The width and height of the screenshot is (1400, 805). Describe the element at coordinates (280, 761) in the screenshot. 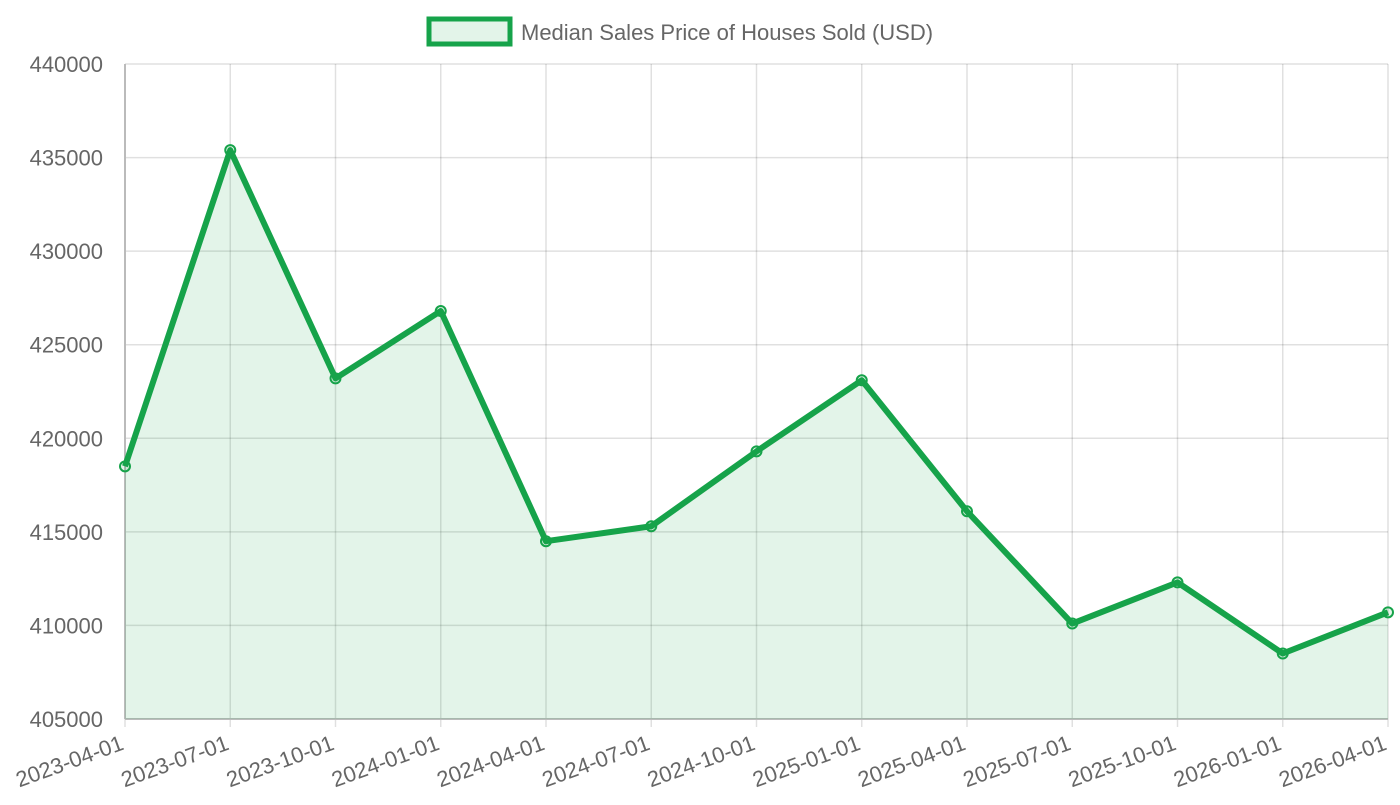

I see `x-tick-label: 2023-10-01` at that location.